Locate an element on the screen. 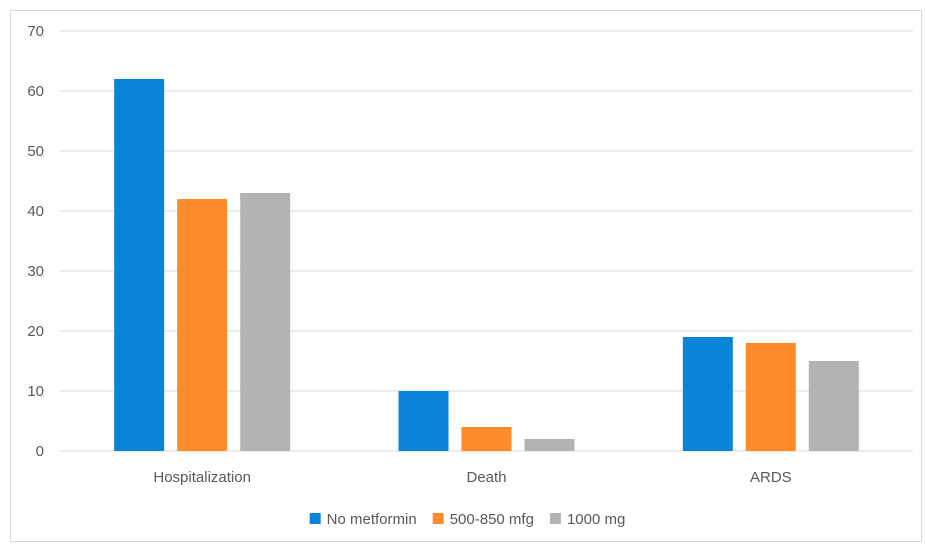 The image size is (925, 545). y-tick-label: 50 is located at coordinates (35, 151).